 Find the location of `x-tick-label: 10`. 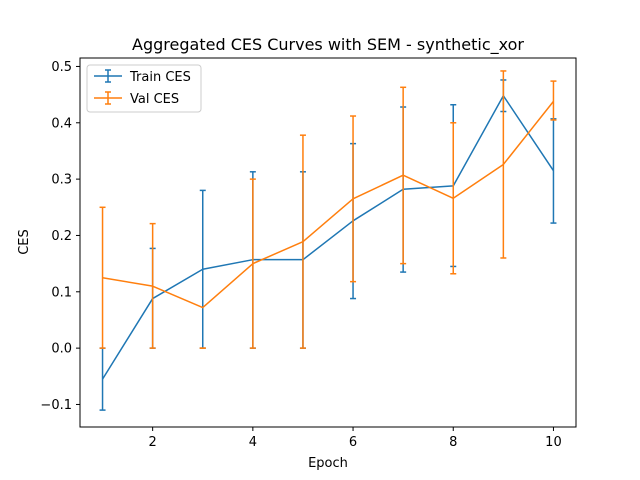

x-tick-label: 10 is located at coordinates (553, 442).